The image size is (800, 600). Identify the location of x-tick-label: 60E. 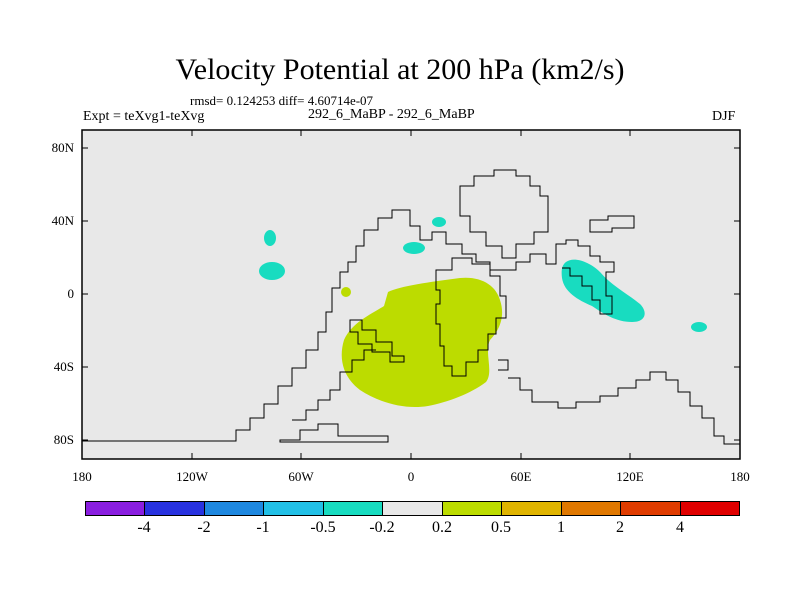
(521, 476).